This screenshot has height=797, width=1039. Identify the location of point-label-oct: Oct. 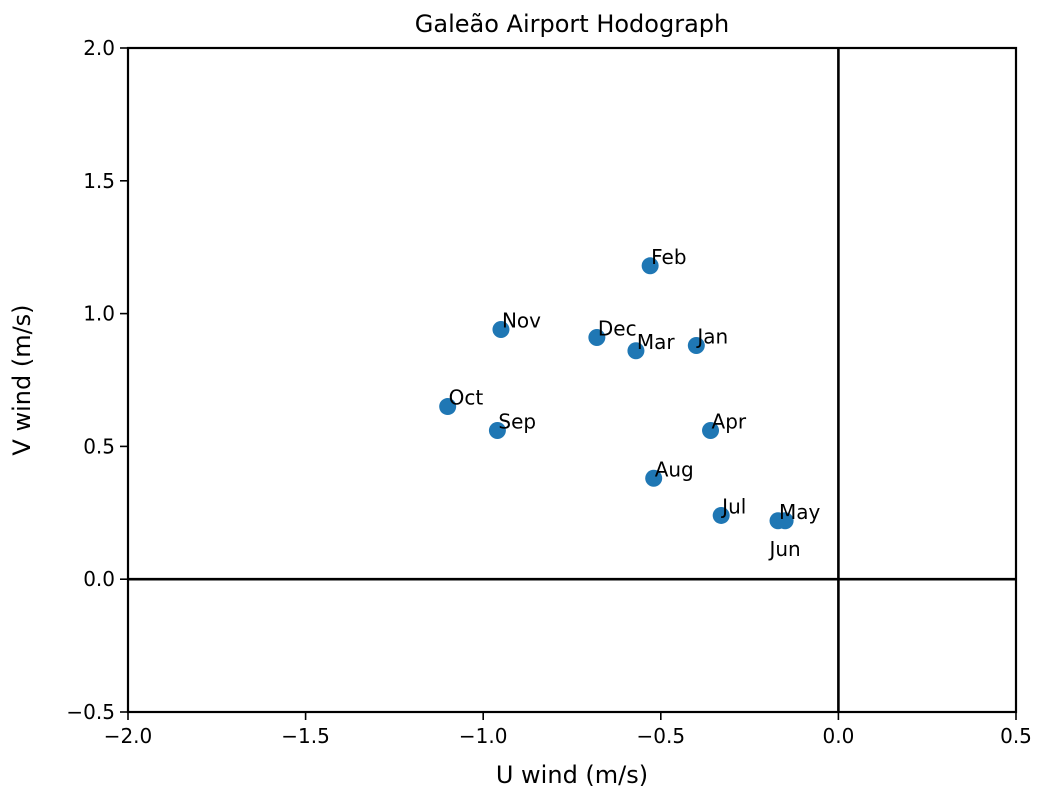
(466, 398).